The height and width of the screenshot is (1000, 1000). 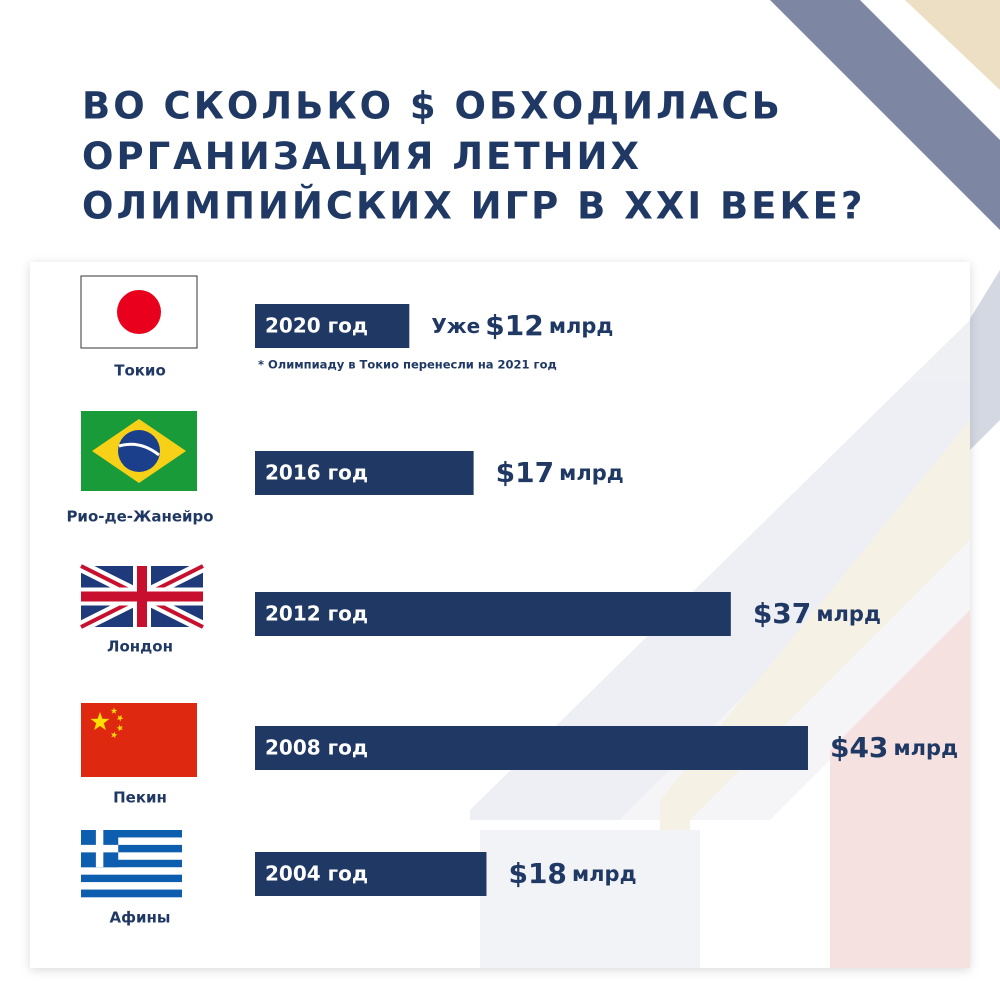 I want to click on row: Пекин 2008 год $43 млрд, so click(x=519, y=755).